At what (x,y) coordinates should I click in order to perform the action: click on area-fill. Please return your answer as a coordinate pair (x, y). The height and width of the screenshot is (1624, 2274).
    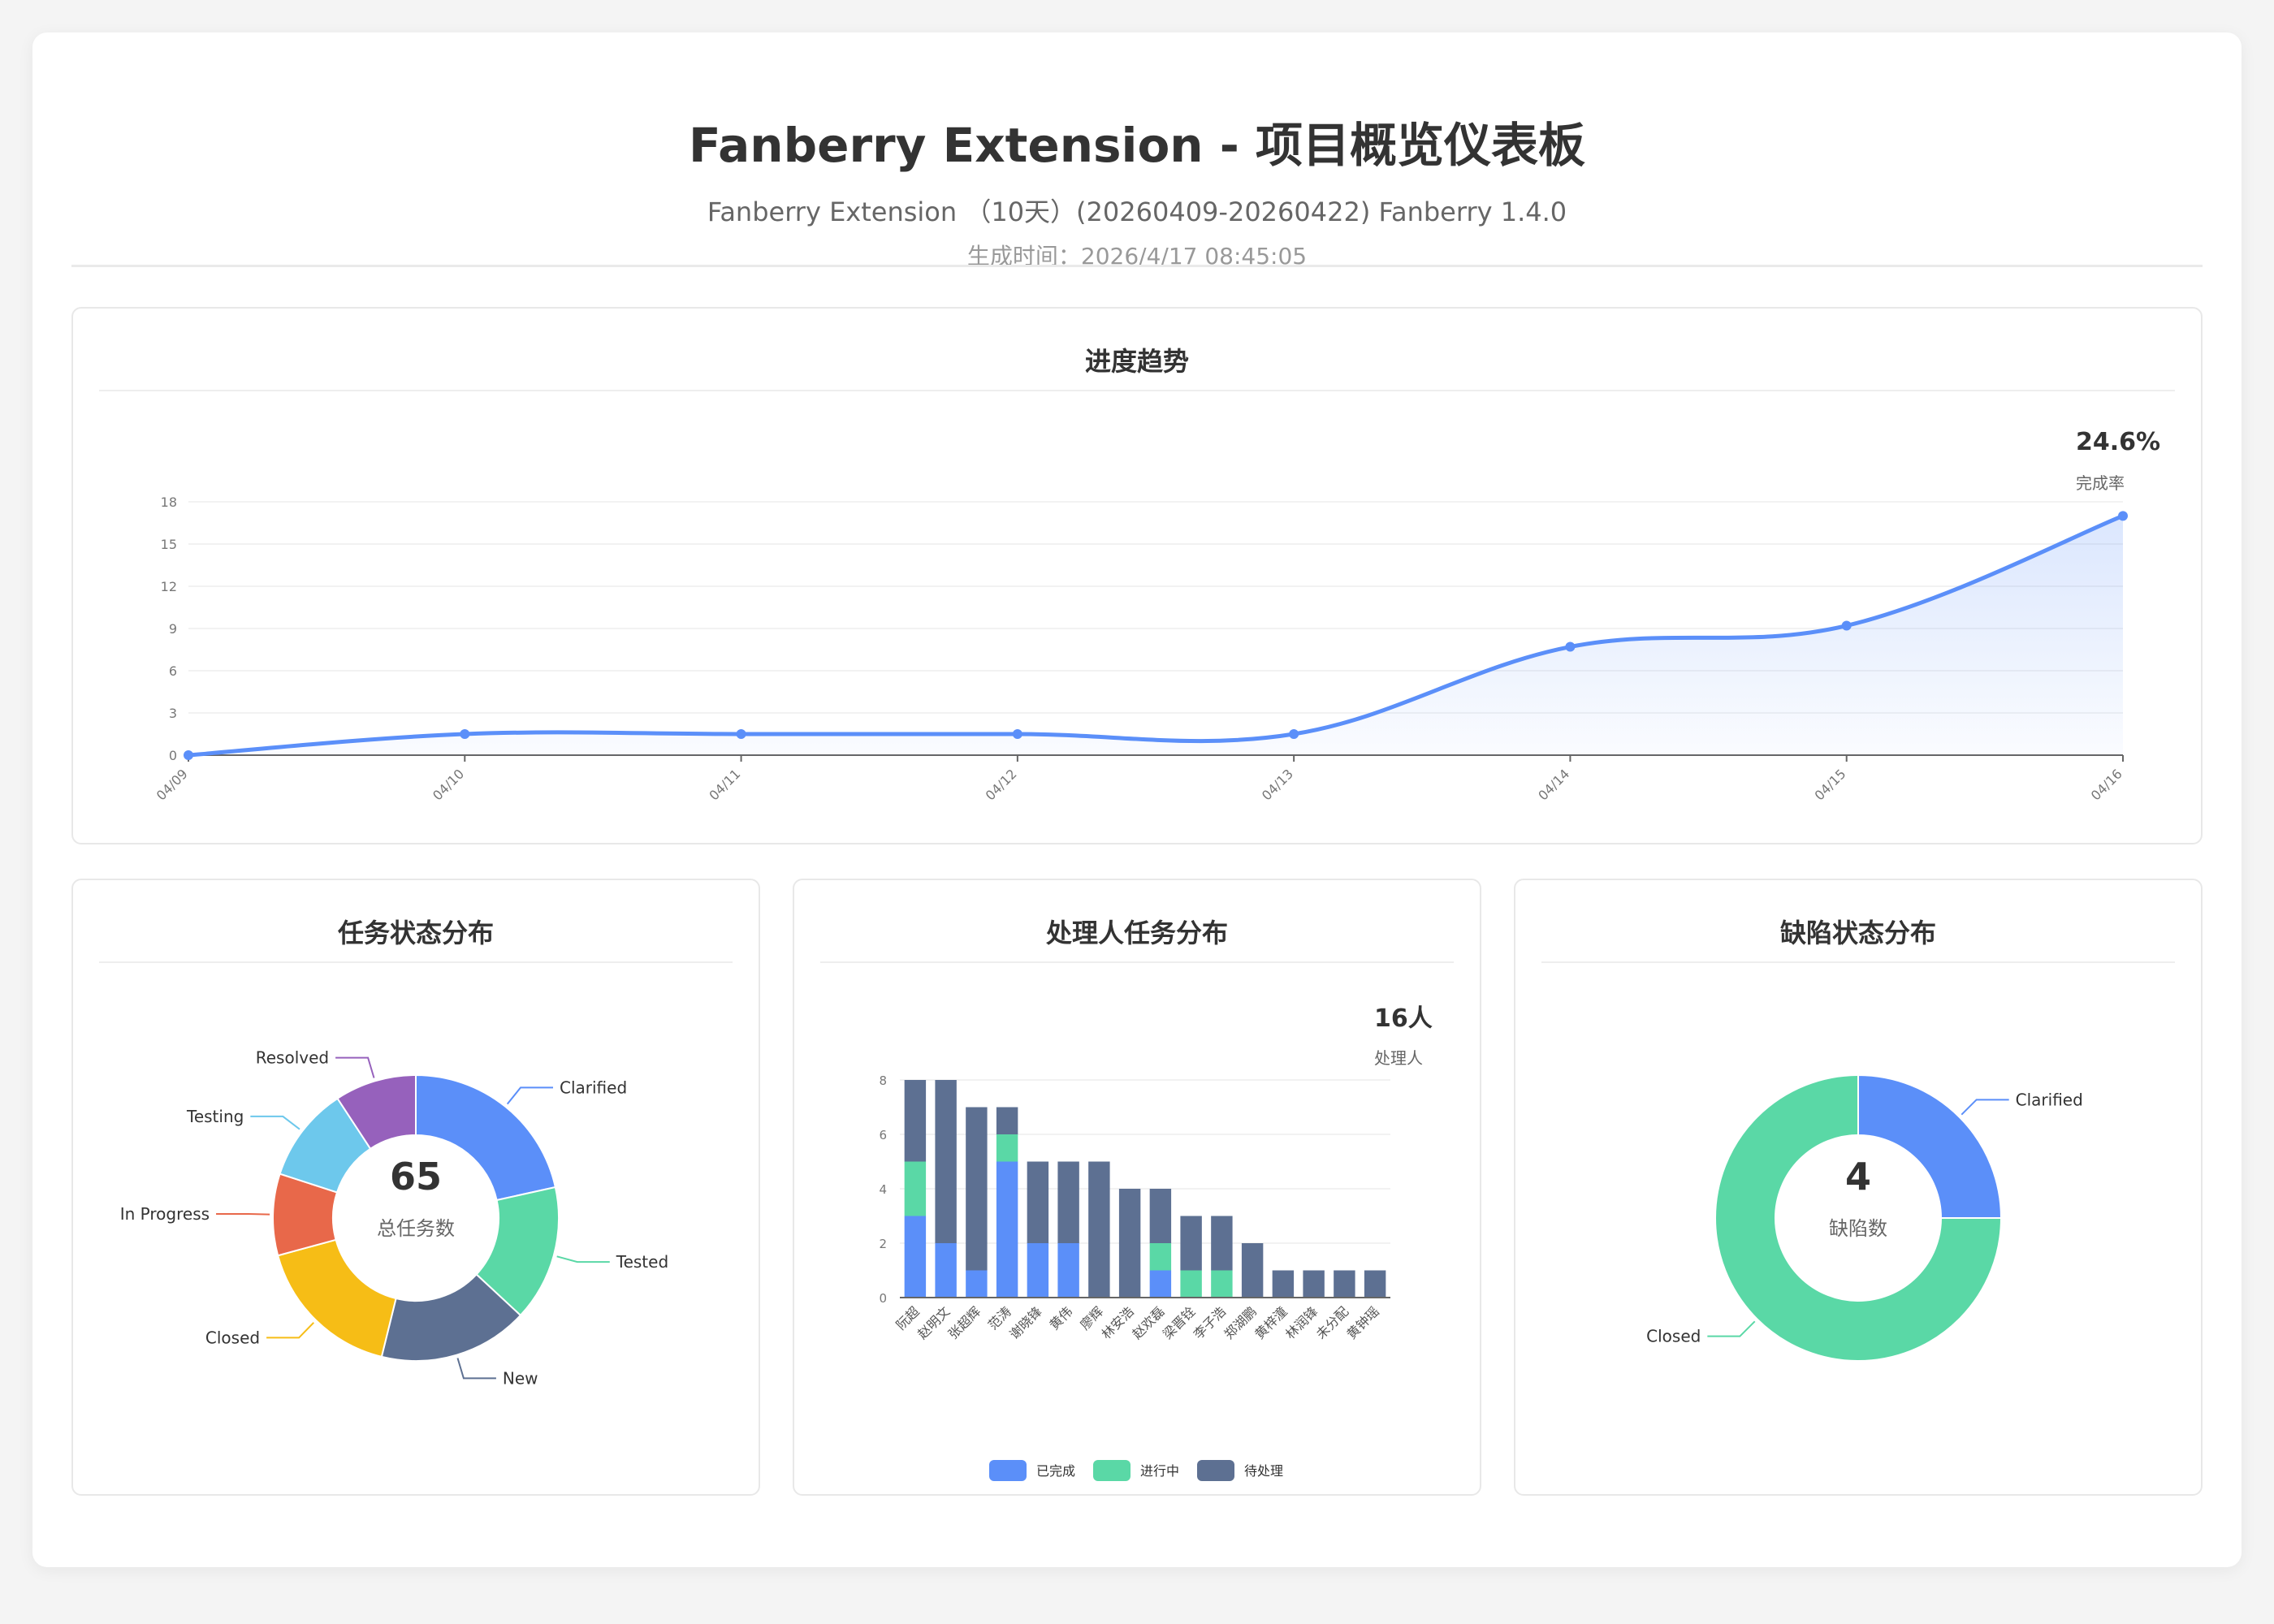
    Looking at the image, I should click on (1155, 636).